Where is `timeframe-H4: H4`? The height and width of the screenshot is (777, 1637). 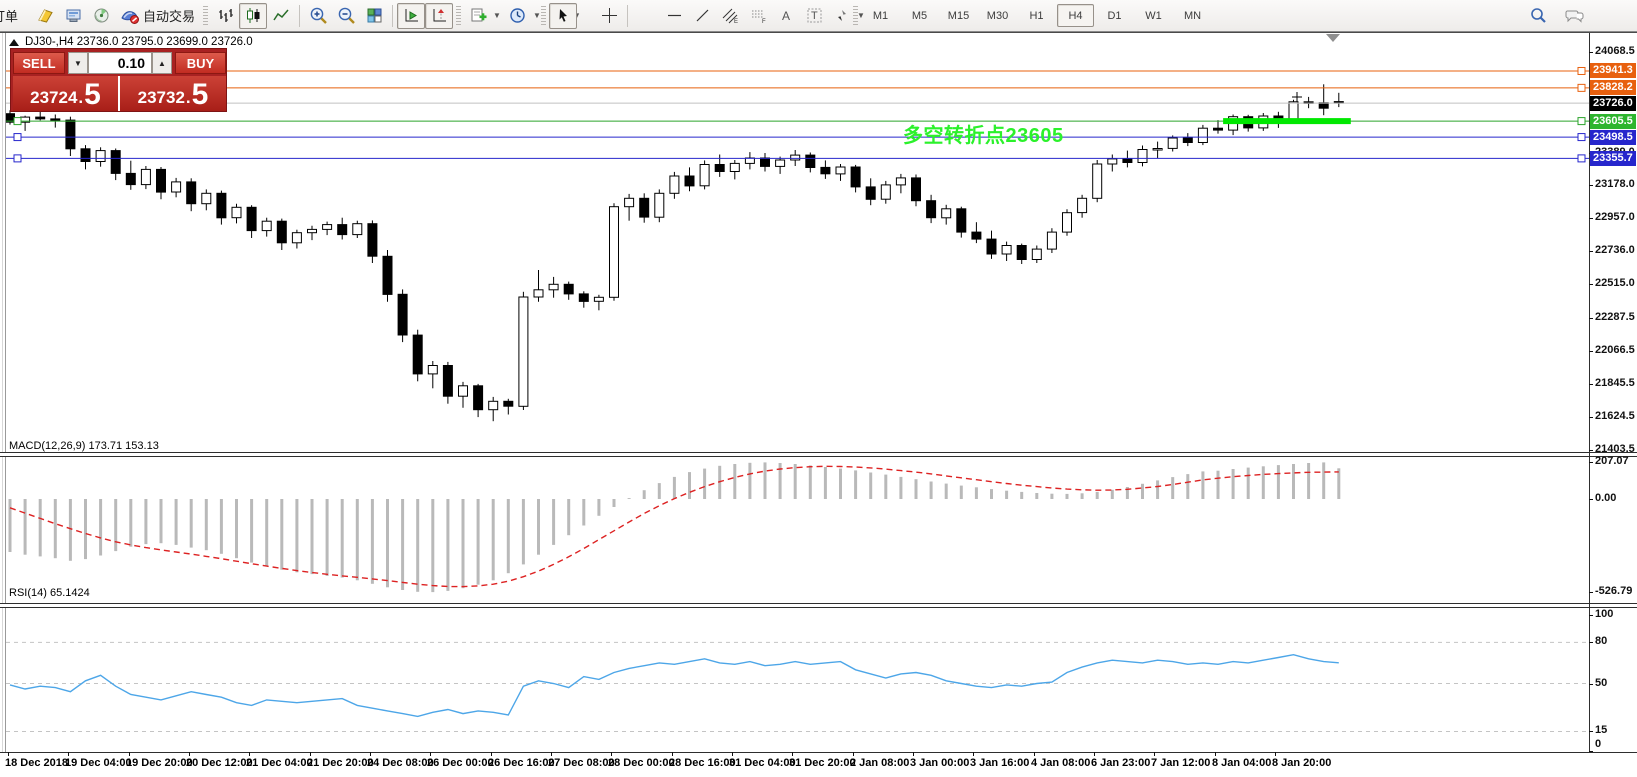 timeframe-H4: H4 is located at coordinates (1075, 15).